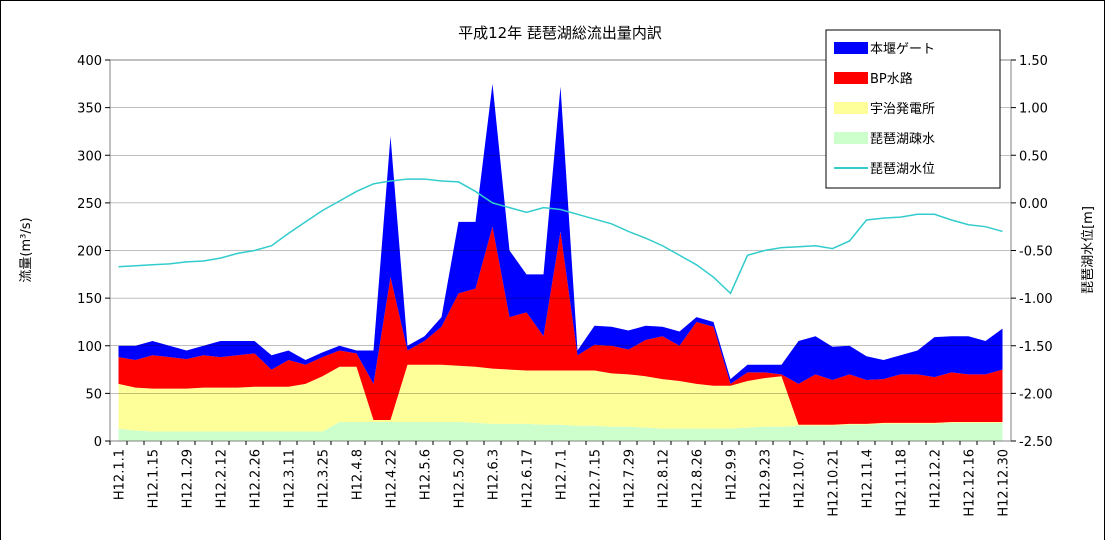  I want to click on y2-tick-label: -0.50, so click(1036, 252).